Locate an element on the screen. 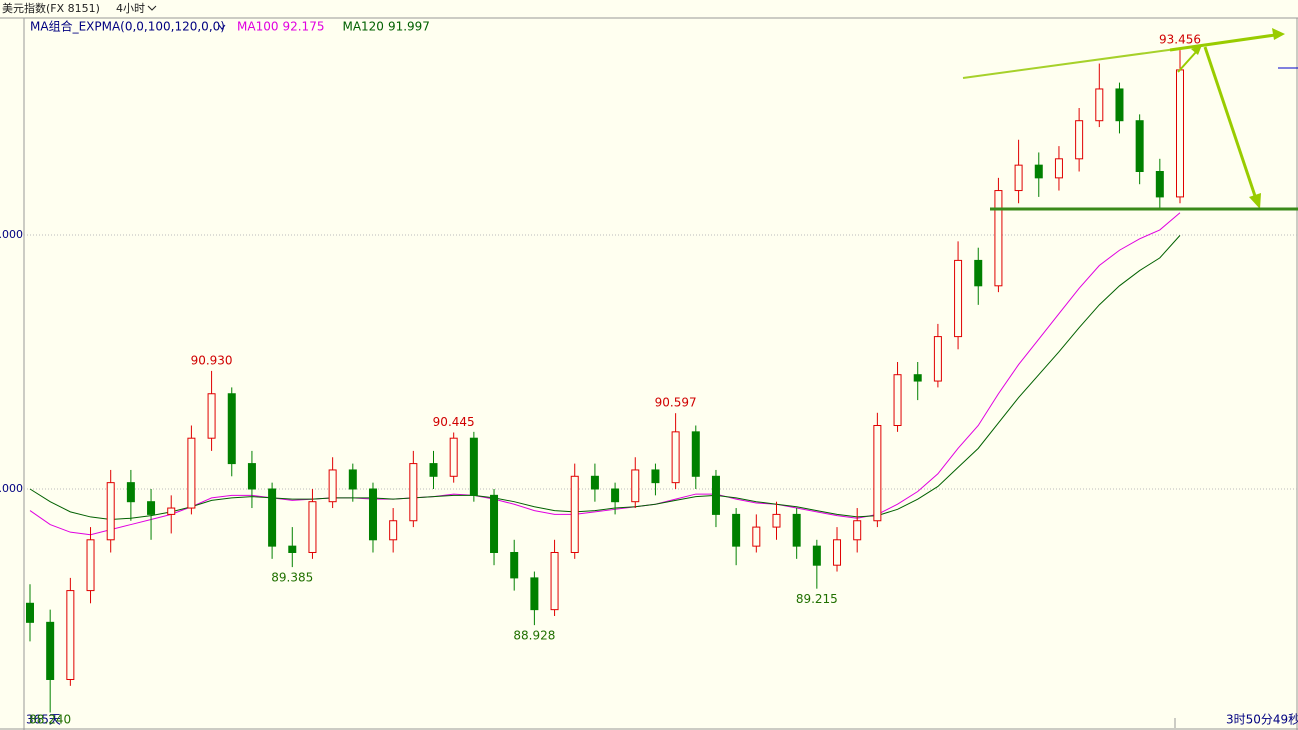  legend-value: 91.997 is located at coordinates (409, 27).